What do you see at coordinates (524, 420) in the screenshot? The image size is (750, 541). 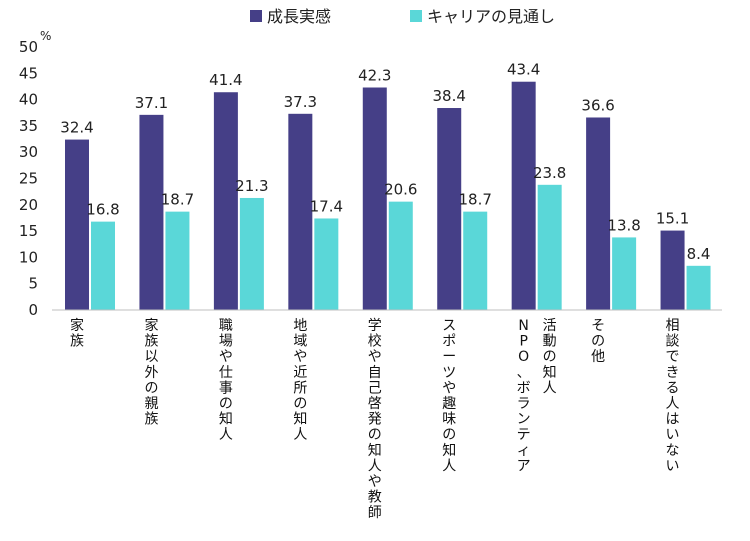 I see `category-label-char: ン` at bounding box center [524, 420].